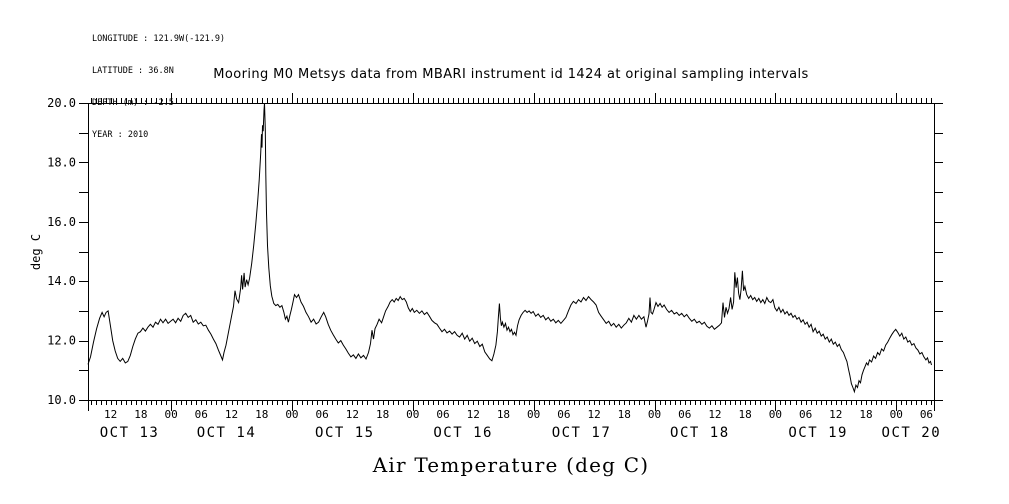 This screenshot has height=504, width=1009. Describe the element at coordinates (61, 400) in the screenshot. I see `y-tick-label: 10.0` at that location.